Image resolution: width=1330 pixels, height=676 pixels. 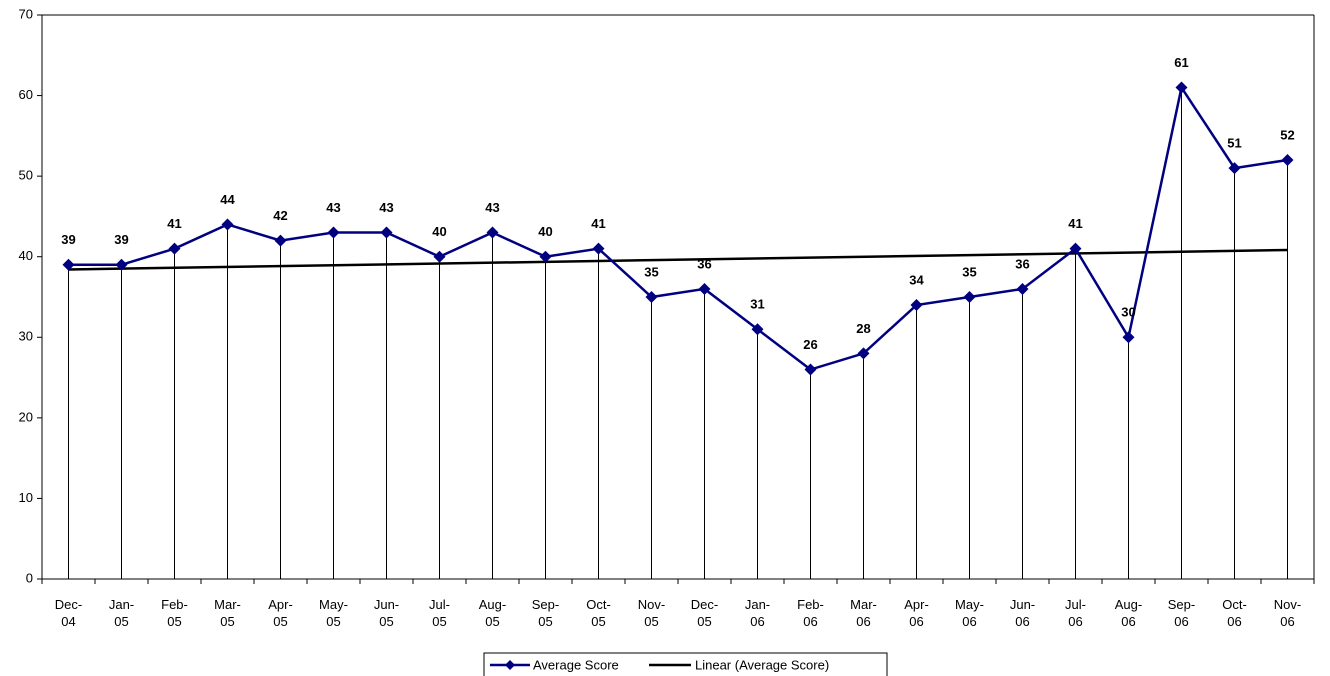 What do you see at coordinates (916, 613) in the screenshot?
I see `x-tick-label: Apr-06` at bounding box center [916, 613].